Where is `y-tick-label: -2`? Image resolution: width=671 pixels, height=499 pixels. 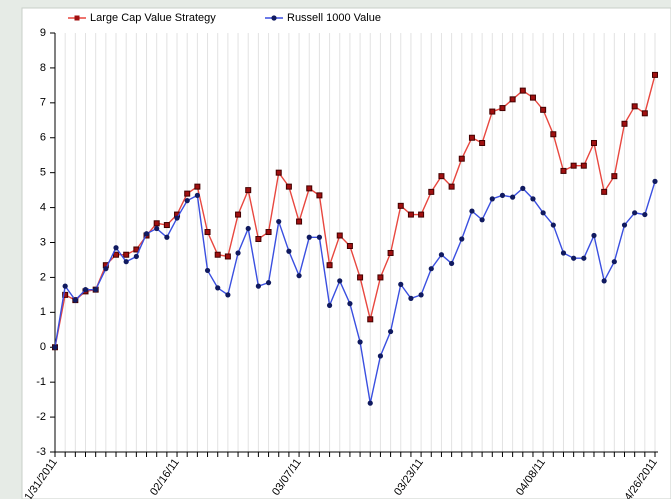
y-tick-label: -2 is located at coordinates (41, 417).